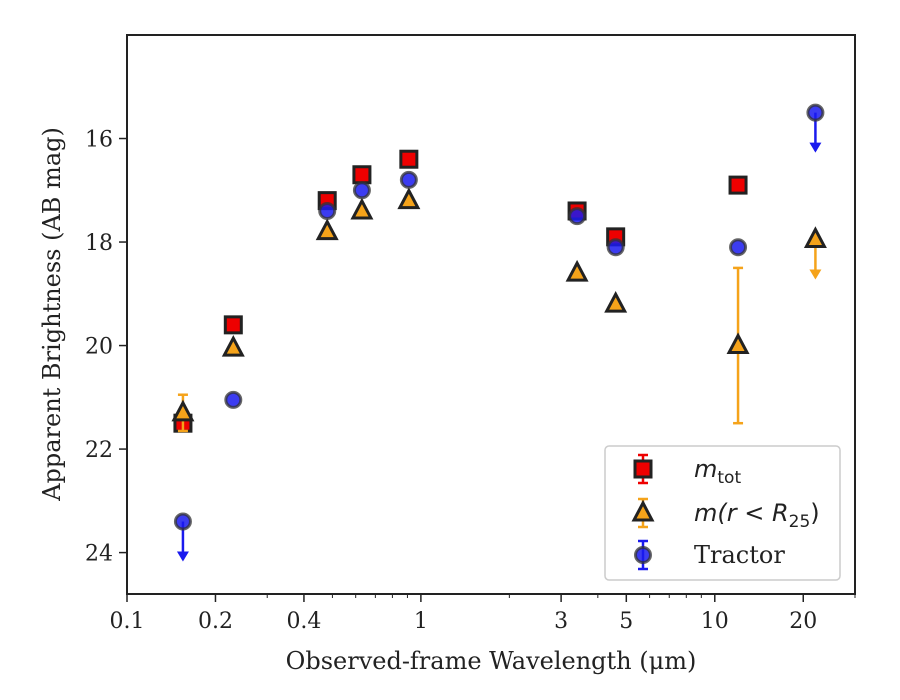 The width and height of the screenshot is (900, 700). I want to click on x-tick-label: 0.2, so click(215, 621).